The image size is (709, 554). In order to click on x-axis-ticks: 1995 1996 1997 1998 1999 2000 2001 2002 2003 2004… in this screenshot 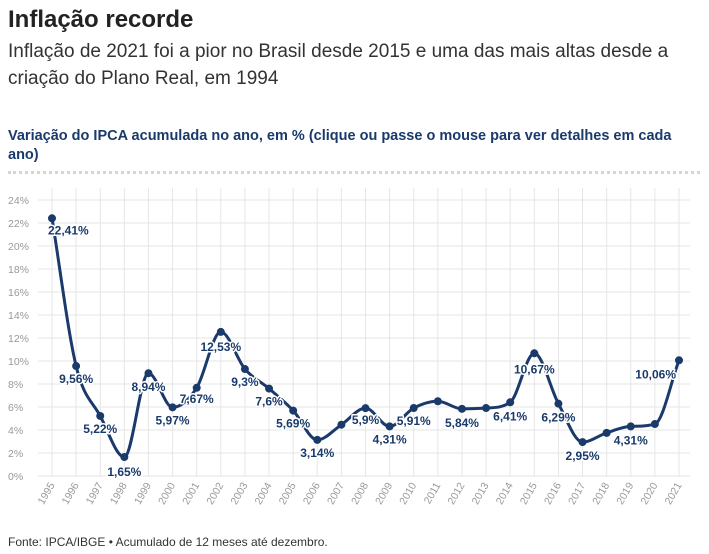, I will do `click(360, 493)`.